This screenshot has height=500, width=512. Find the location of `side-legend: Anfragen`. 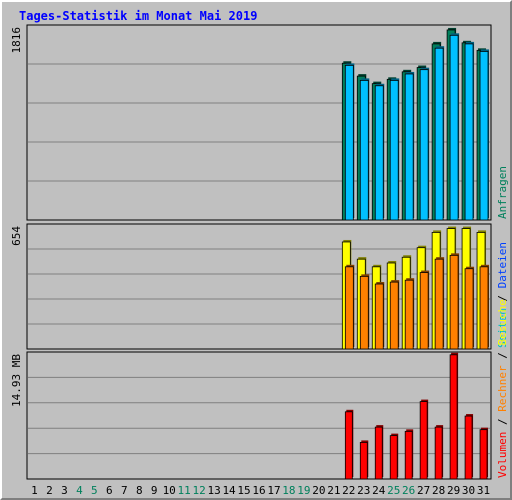

side-legend: Anfragen is located at coordinates (502, 192).